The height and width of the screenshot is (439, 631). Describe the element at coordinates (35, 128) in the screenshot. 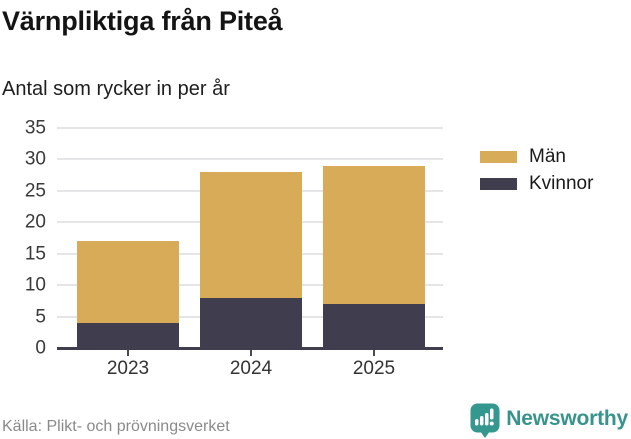

I see `y-tick-label: 35` at that location.